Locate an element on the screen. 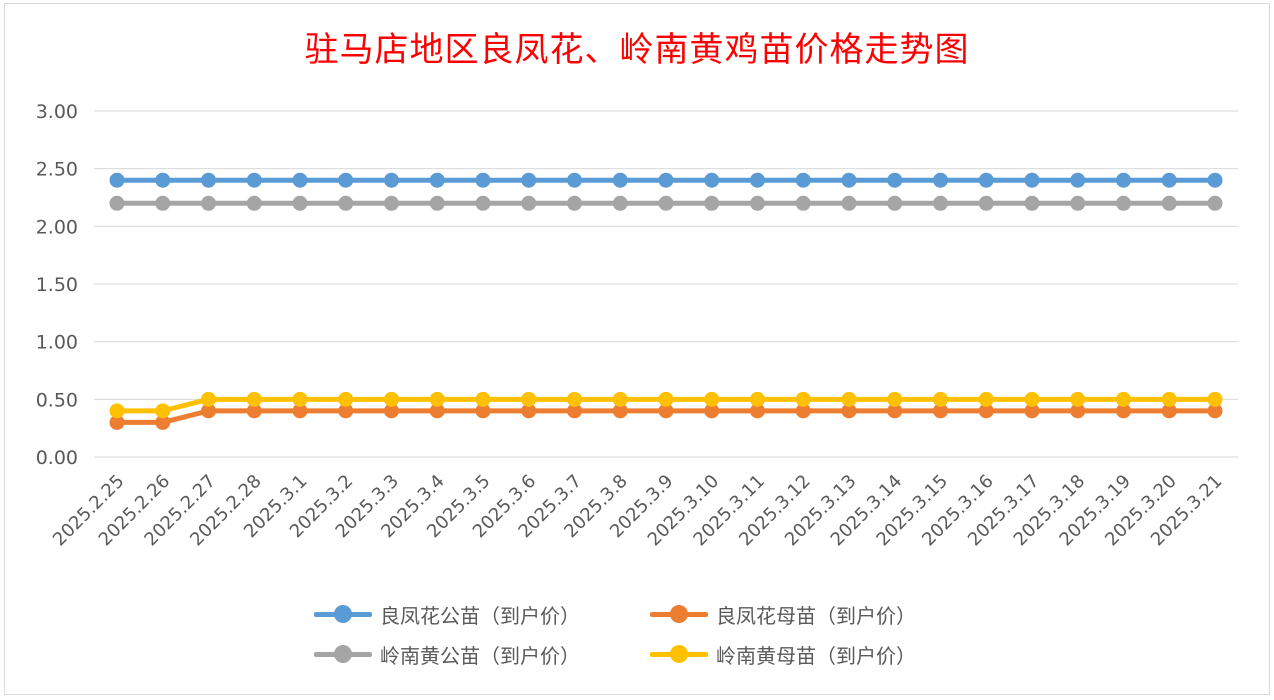 Image resolution: width=1274 pixels, height=700 pixels. chart-title: 驻马店地区良凤花、岭南黄鸡苗价格走势图 is located at coordinates (637, 50).